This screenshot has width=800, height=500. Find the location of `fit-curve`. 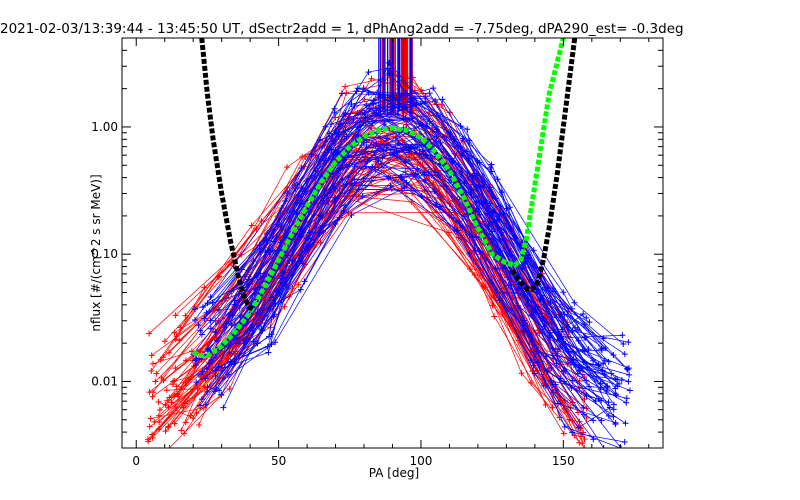

fit-curve is located at coordinates (227, 175).